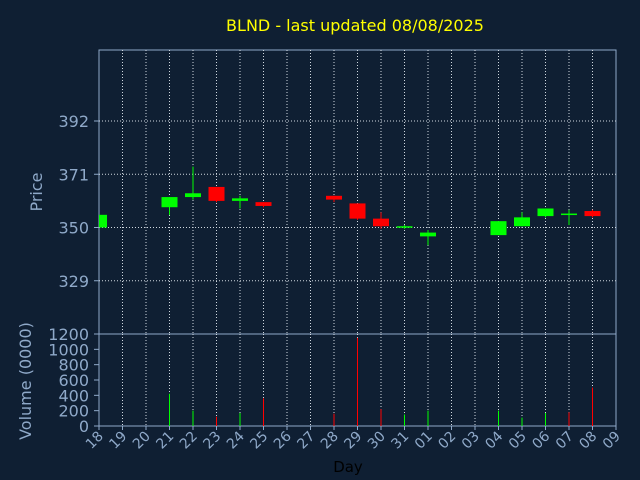 Image resolution: width=640 pixels, height=480 pixels. Describe the element at coordinates (25, 381) in the screenshot. I see `volume-axis-label: Volume (0000)` at that location.